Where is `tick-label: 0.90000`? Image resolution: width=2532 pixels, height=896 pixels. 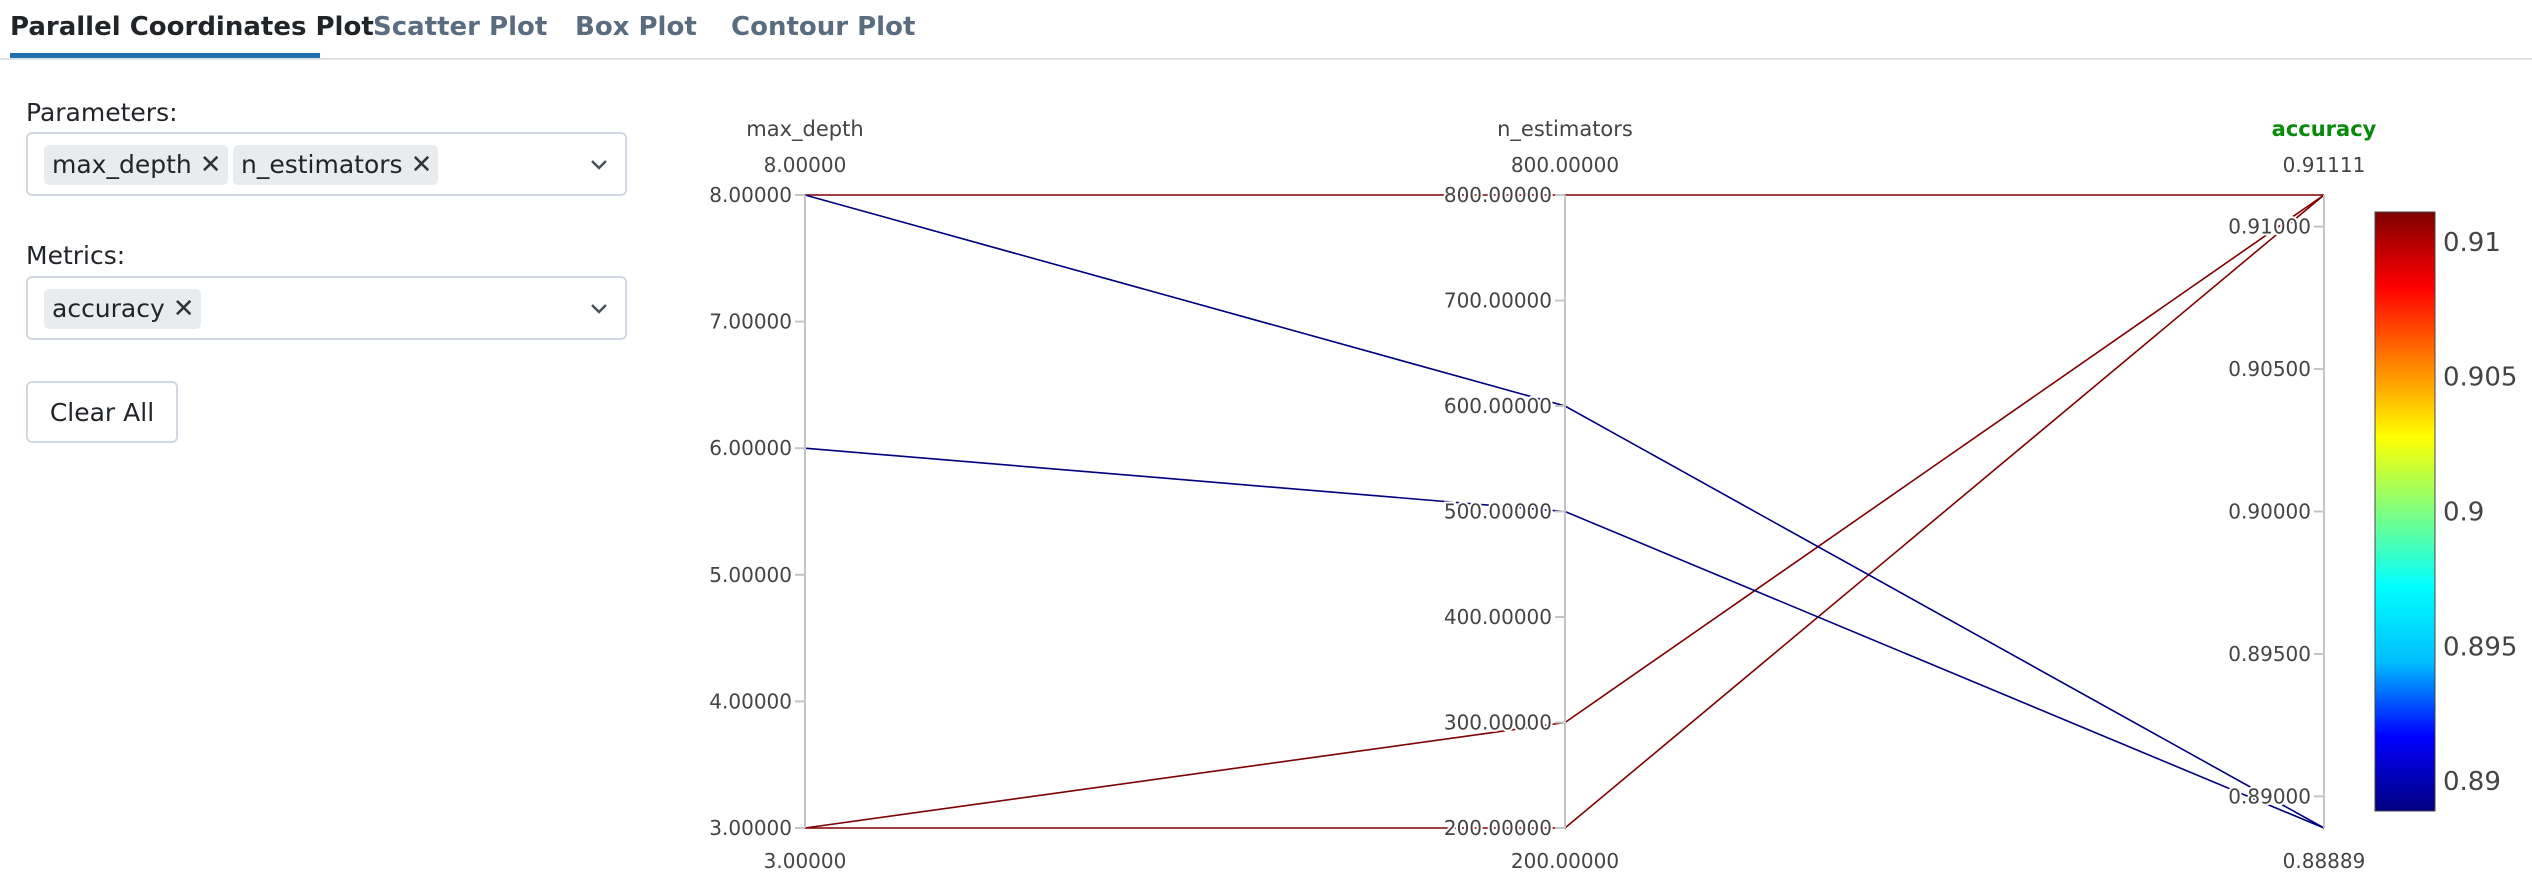 tick-label: 0.90000 is located at coordinates (2269, 512).